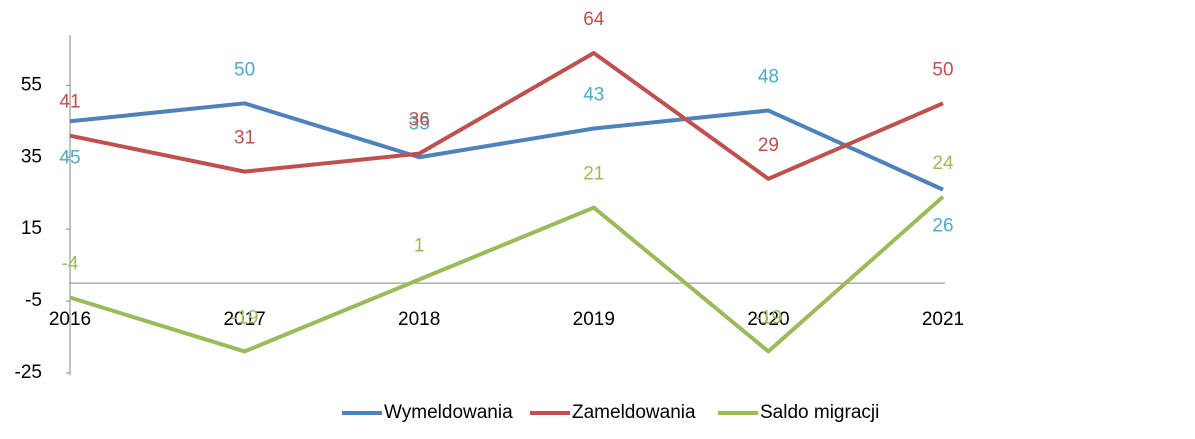 This screenshot has height=439, width=1195. Describe the element at coordinates (768, 145) in the screenshot. I see `data-label: 29` at that location.